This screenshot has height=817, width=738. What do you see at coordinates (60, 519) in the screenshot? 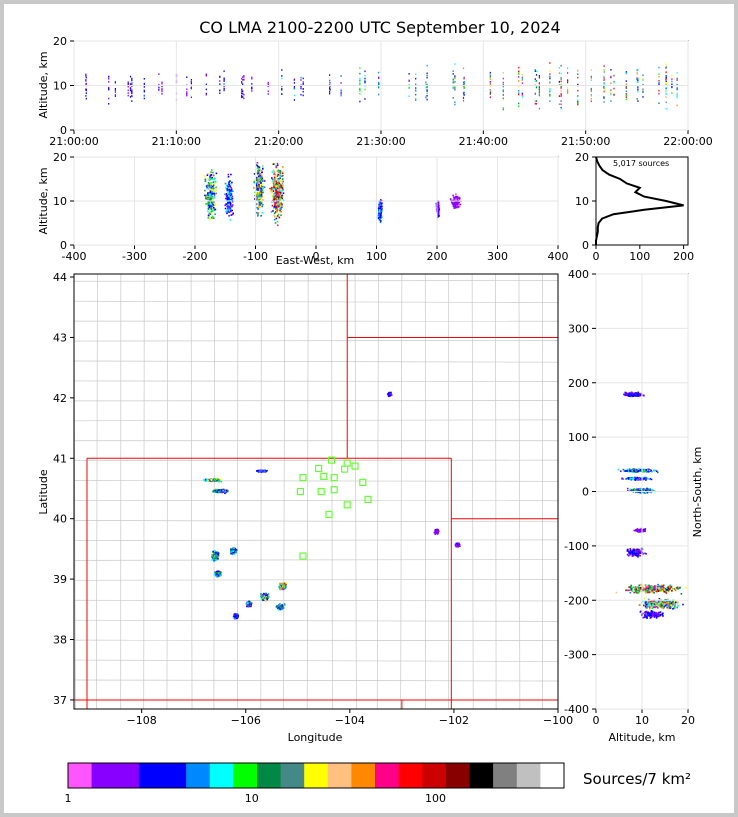
I see `lat-tick-label: 40` at bounding box center [60, 519].